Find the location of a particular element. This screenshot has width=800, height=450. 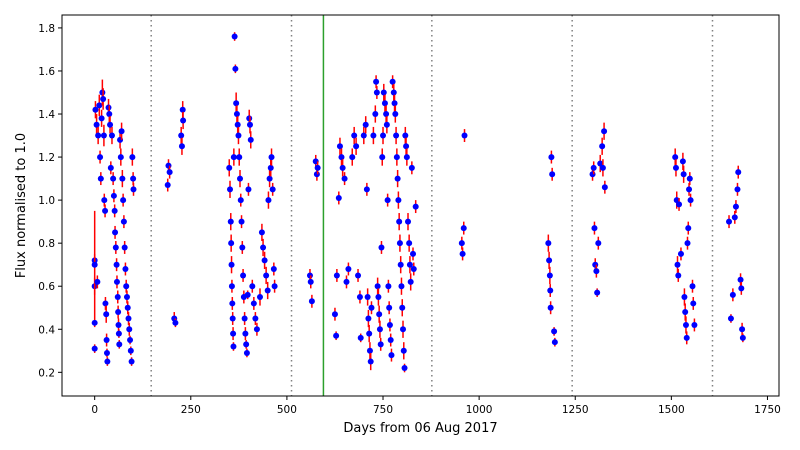

x-axis-label: Days from 06 Aug 2017 is located at coordinates (420, 428).